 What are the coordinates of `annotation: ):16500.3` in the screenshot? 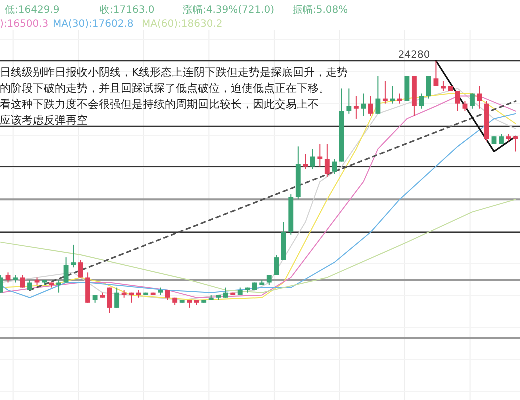 It's located at (24, 24).